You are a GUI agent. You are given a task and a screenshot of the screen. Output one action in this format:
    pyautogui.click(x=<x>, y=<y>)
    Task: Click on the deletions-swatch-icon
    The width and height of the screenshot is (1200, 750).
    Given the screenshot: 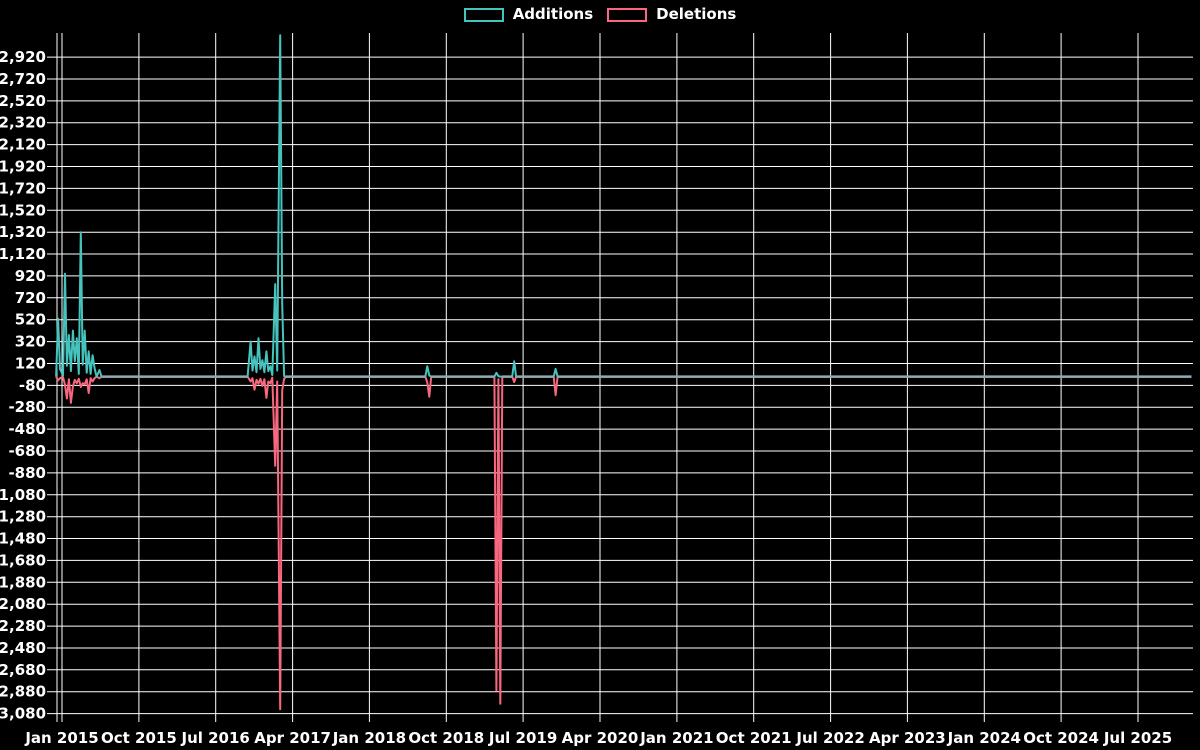 What is the action you would take?
    pyautogui.click(x=627, y=14)
    